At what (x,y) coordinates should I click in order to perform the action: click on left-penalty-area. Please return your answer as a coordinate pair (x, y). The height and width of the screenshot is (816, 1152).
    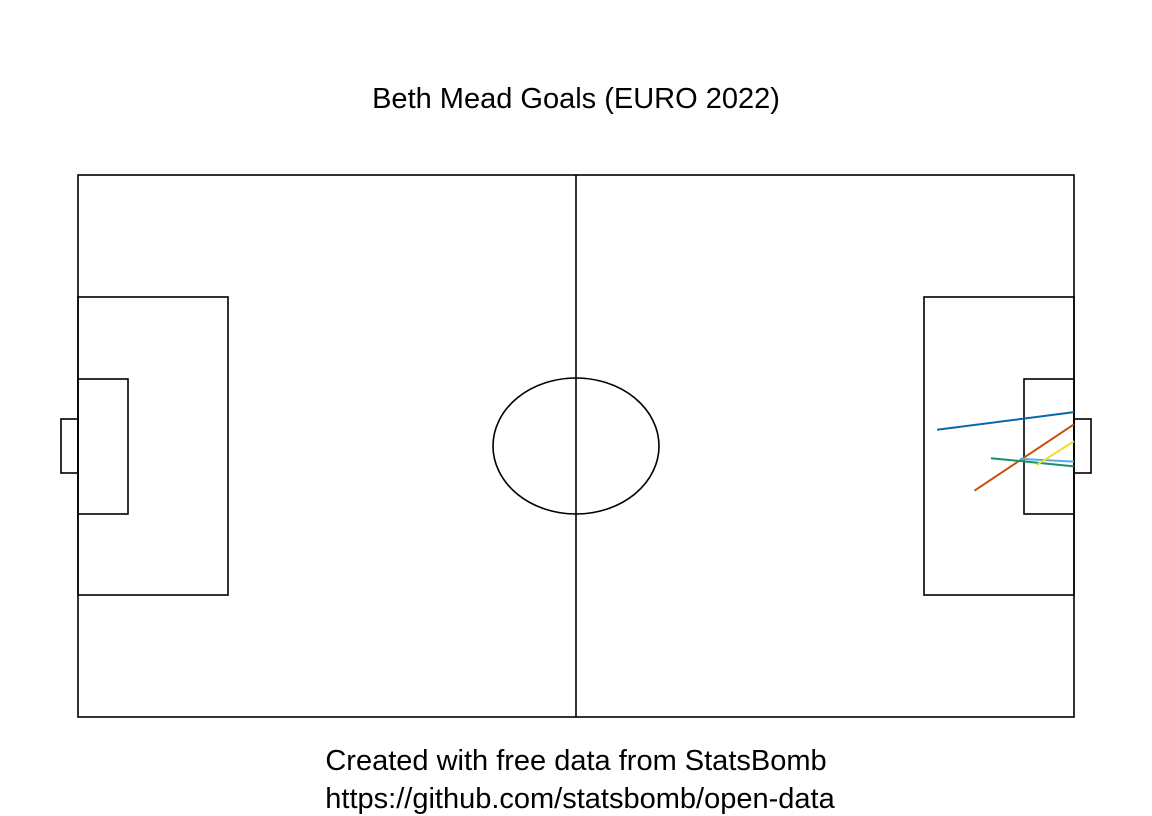
    Looking at the image, I should click on (153, 446).